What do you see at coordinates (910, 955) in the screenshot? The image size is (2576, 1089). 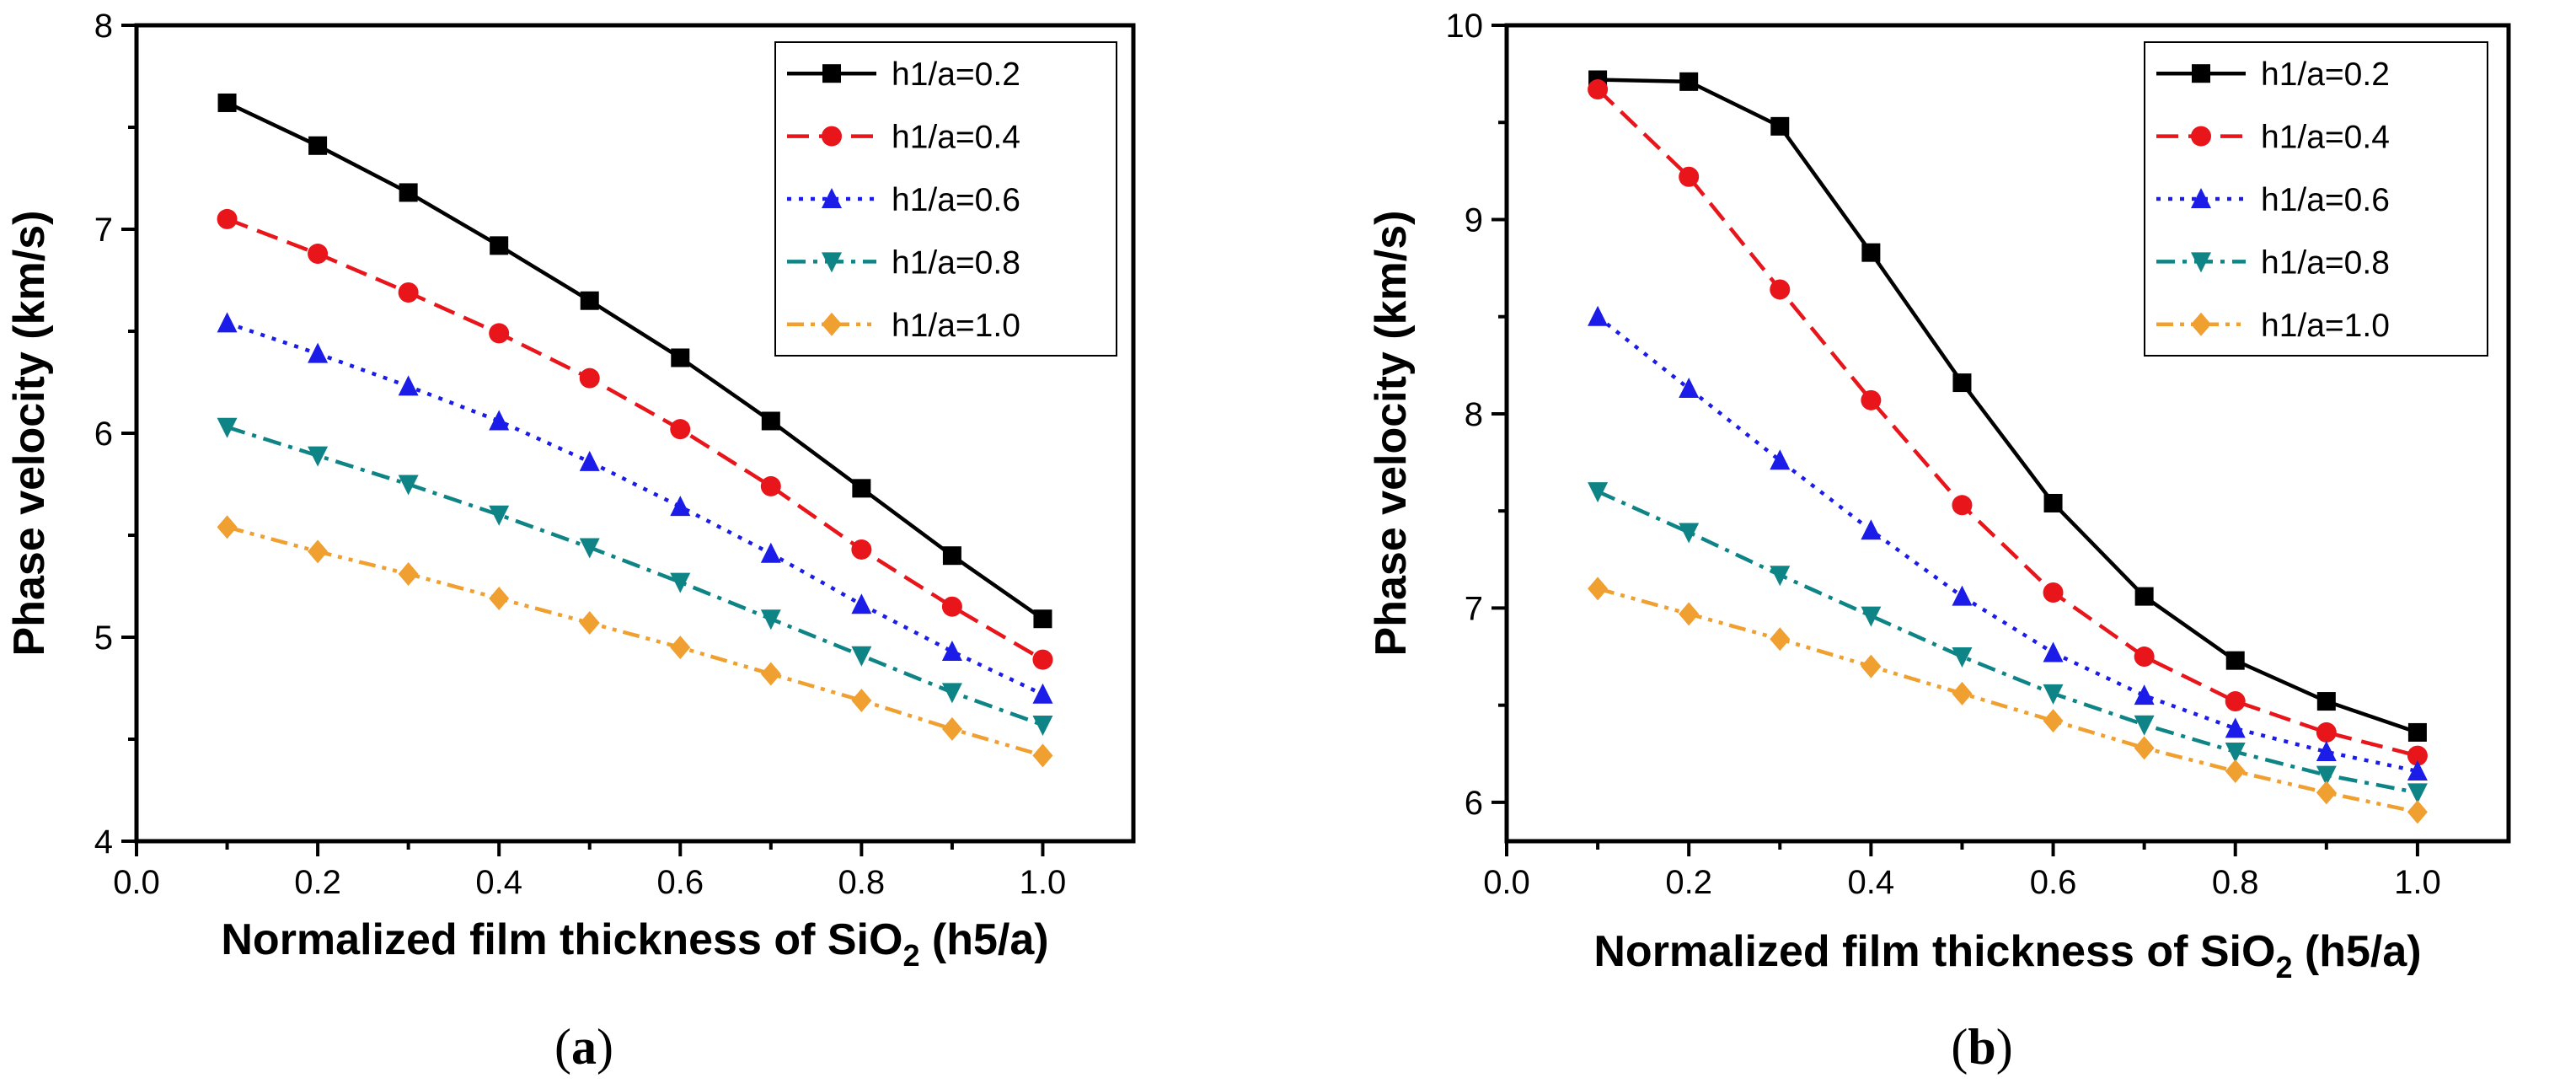 I see `x-axis-label-subscript: 2` at bounding box center [910, 955].